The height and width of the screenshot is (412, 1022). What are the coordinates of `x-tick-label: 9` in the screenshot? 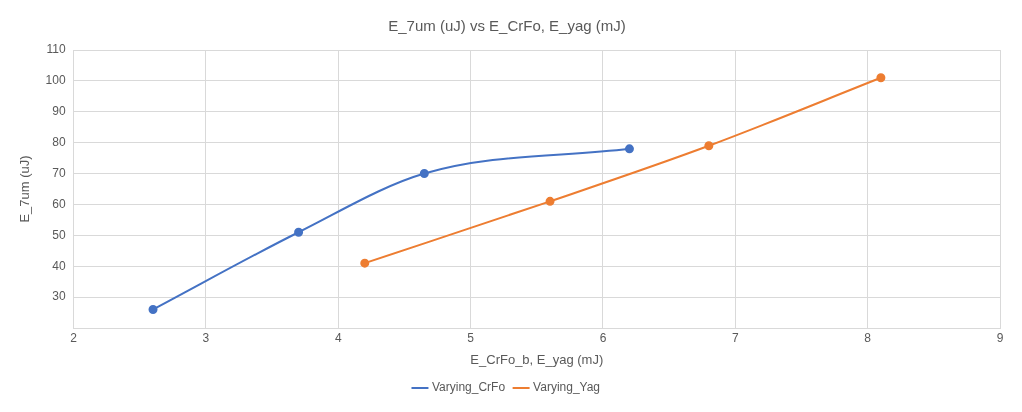 It's located at (1000, 337).